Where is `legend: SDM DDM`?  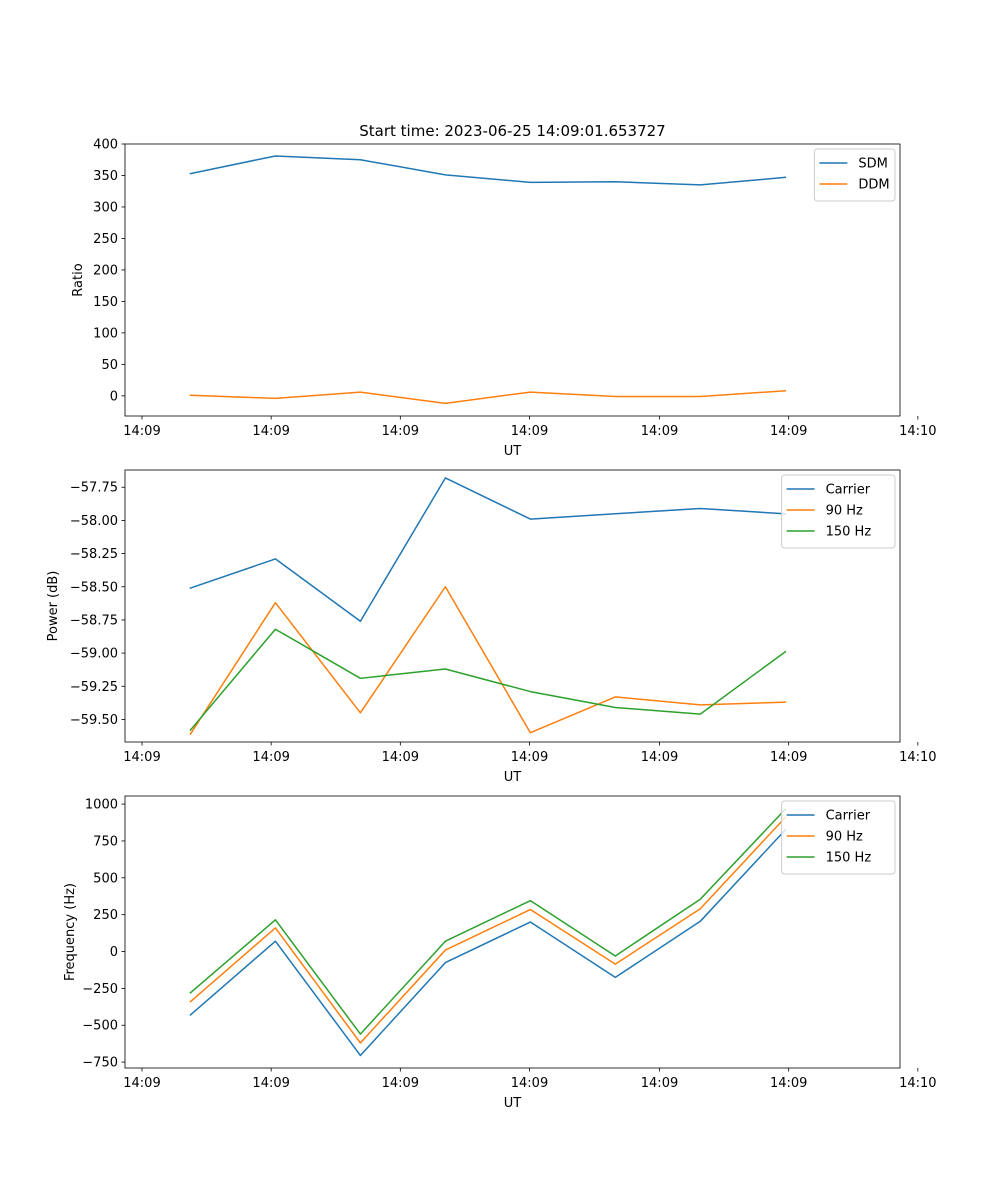
legend: SDM DDM is located at coordinates (854, 175).